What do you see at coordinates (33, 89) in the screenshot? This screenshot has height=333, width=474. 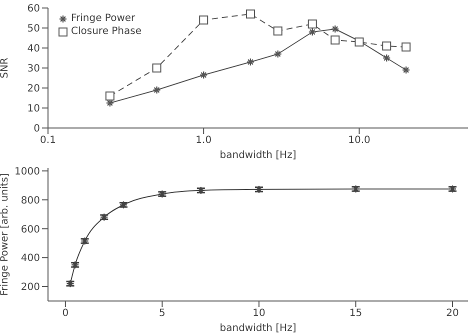 I see `y-tick-label: 20` at bounding box center [33, 89].